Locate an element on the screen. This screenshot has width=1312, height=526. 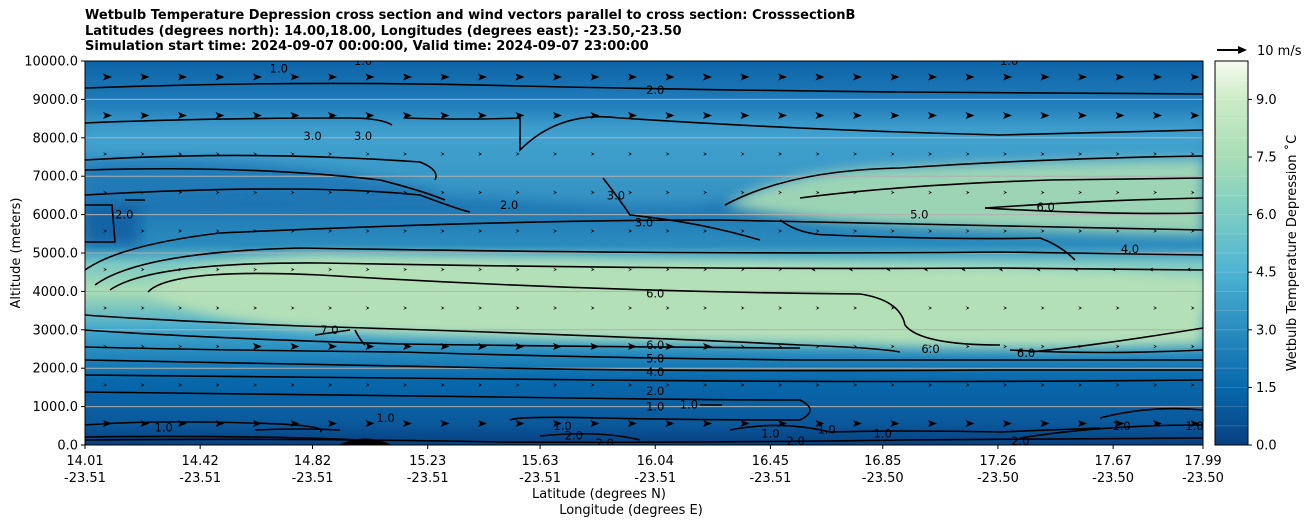
y-tick-label: 5000.0 is located at coordinates (56, 254).